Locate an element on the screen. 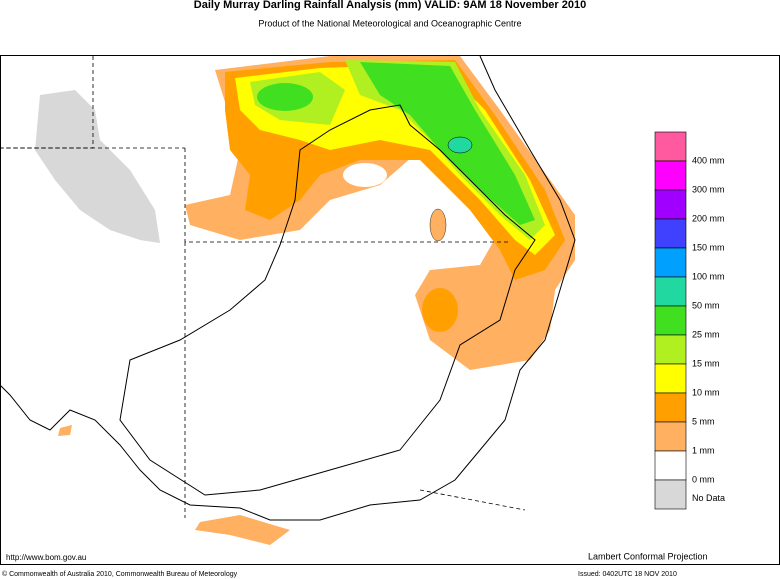 The width and height of the screenshot is (780, 579). projection: Lambert Conformal Projection is located at coordinates (648, 556).